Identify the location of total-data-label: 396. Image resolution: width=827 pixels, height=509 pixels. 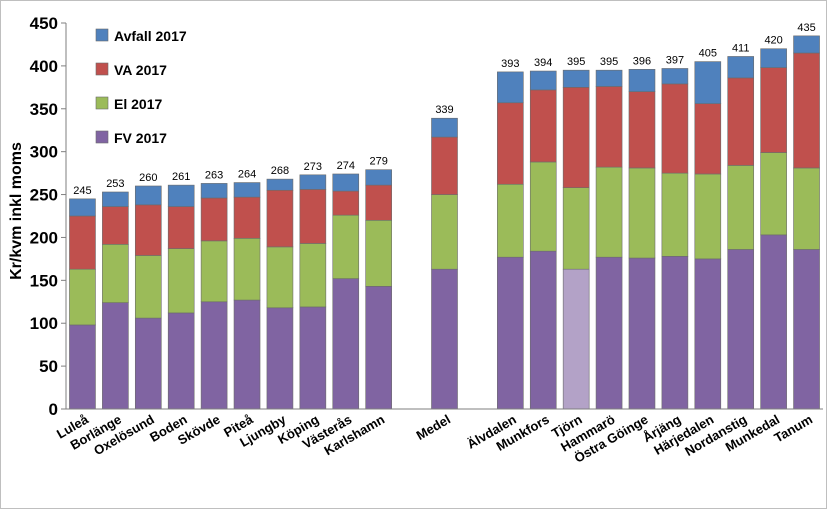
(642, 61).